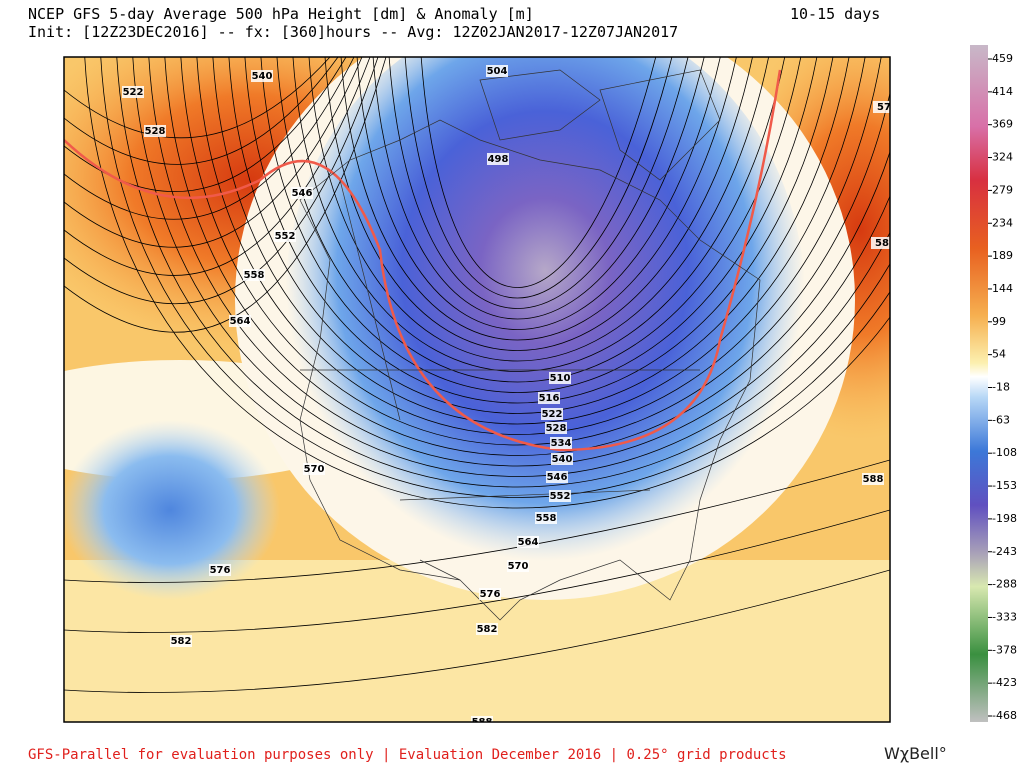  What do you see at coordinates (1004, 518) in the screenshot?
I see `colorbar-label: -198` at bounding box center [1004, 518].